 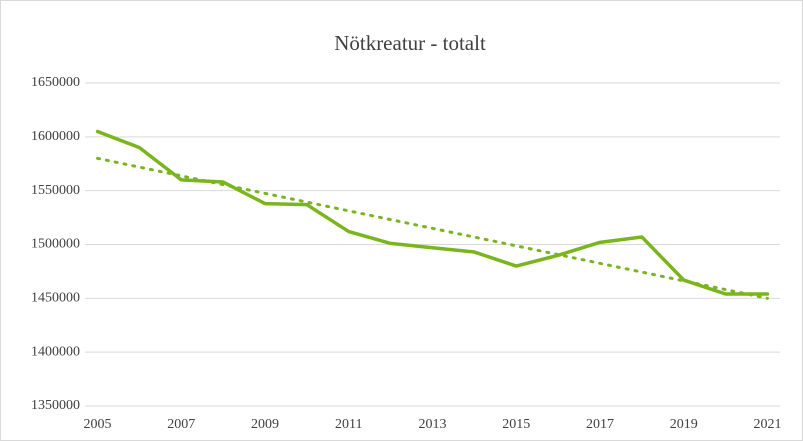 What do you see at coordinates (55, 298) in the screenshot?
I see `y-tick-label: 1450000` at bounding box center [55, 298].